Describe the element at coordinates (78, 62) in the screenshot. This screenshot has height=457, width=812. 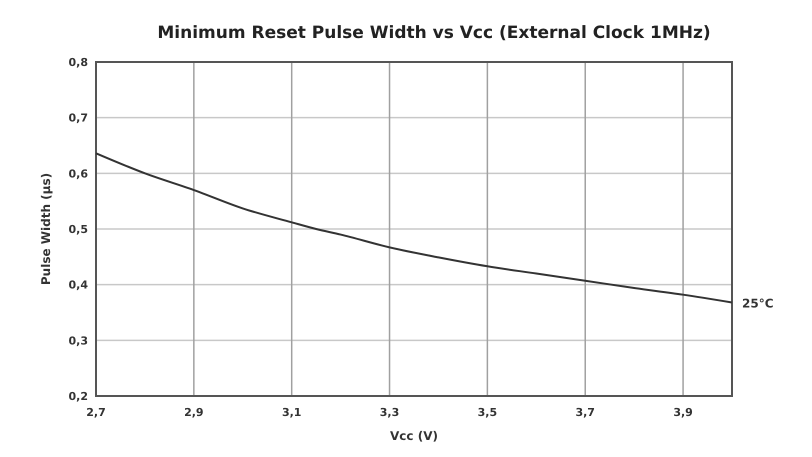
I see `y-tick-label: 0,8` at that location.